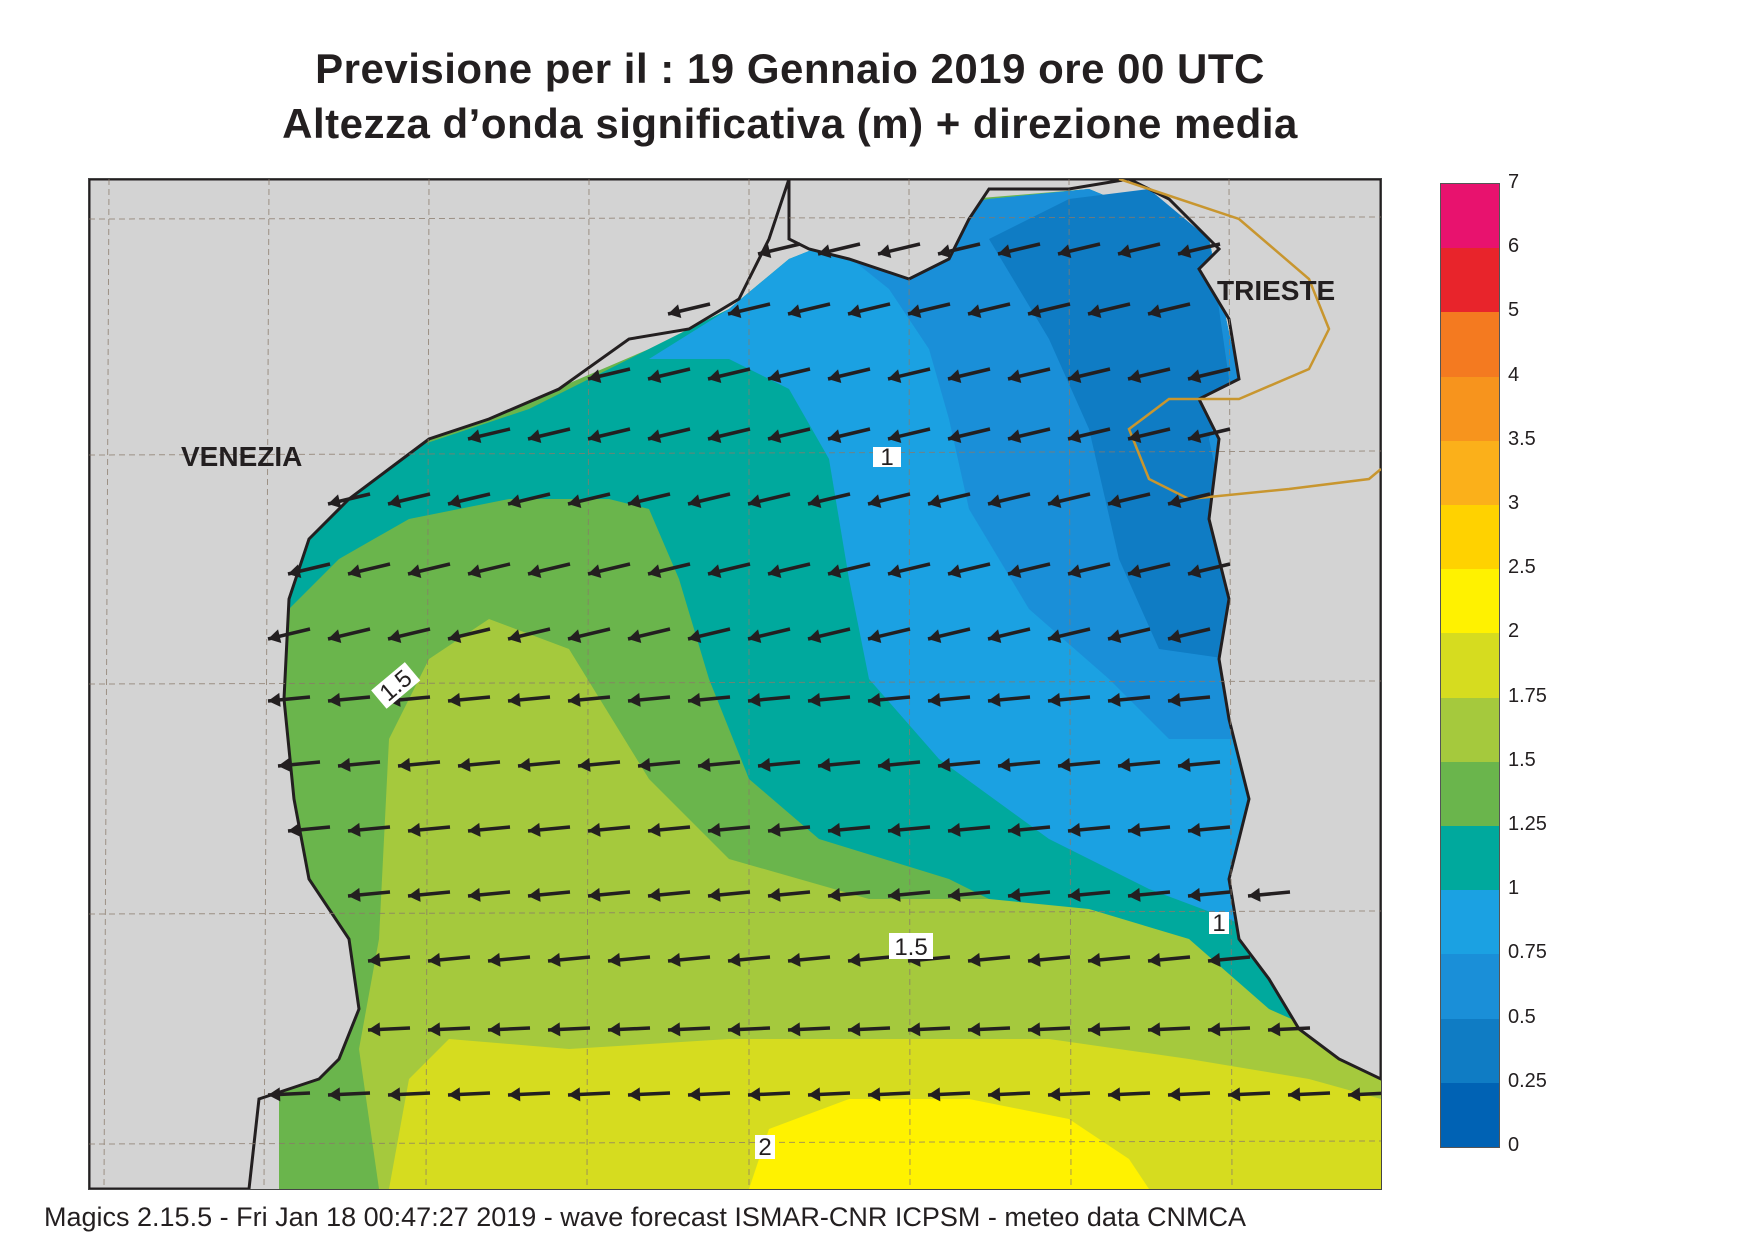  What do you see at coordinates (1514, 888) in the screenshot?
I see `legend-label: 1` at bounding box center [1514, 888].